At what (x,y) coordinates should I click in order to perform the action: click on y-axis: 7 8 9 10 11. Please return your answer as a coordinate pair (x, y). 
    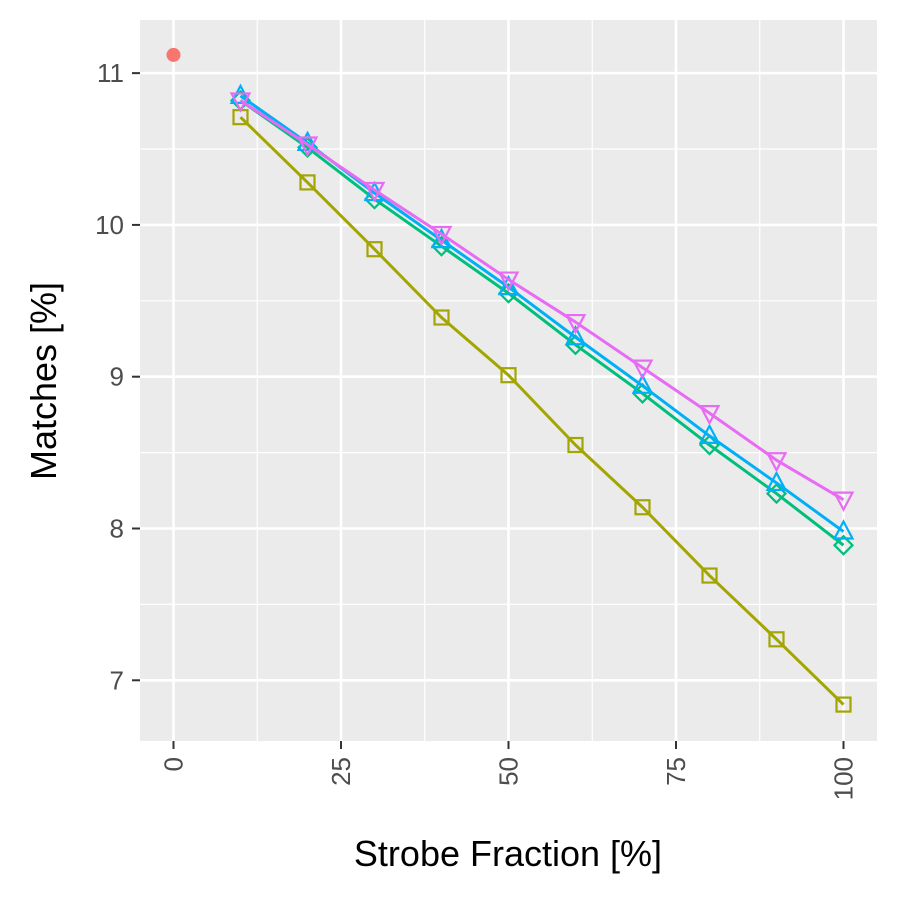
    Looking at the image, I should click on (117, 376).